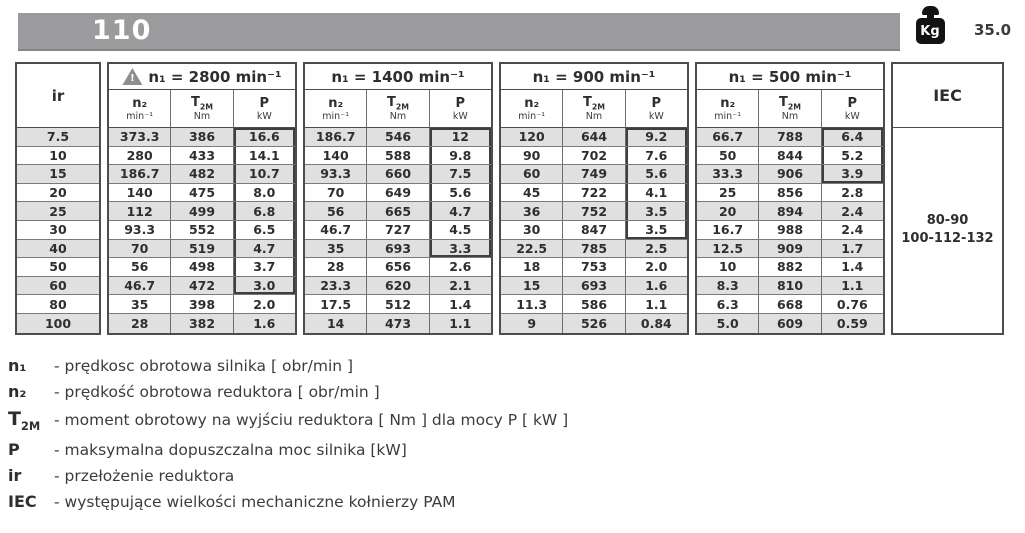 The image size is (1025, 533). Describe the element at coordinates (930, 27) in the screenshot. I see `weight-kg-icon: Kg` at that location.